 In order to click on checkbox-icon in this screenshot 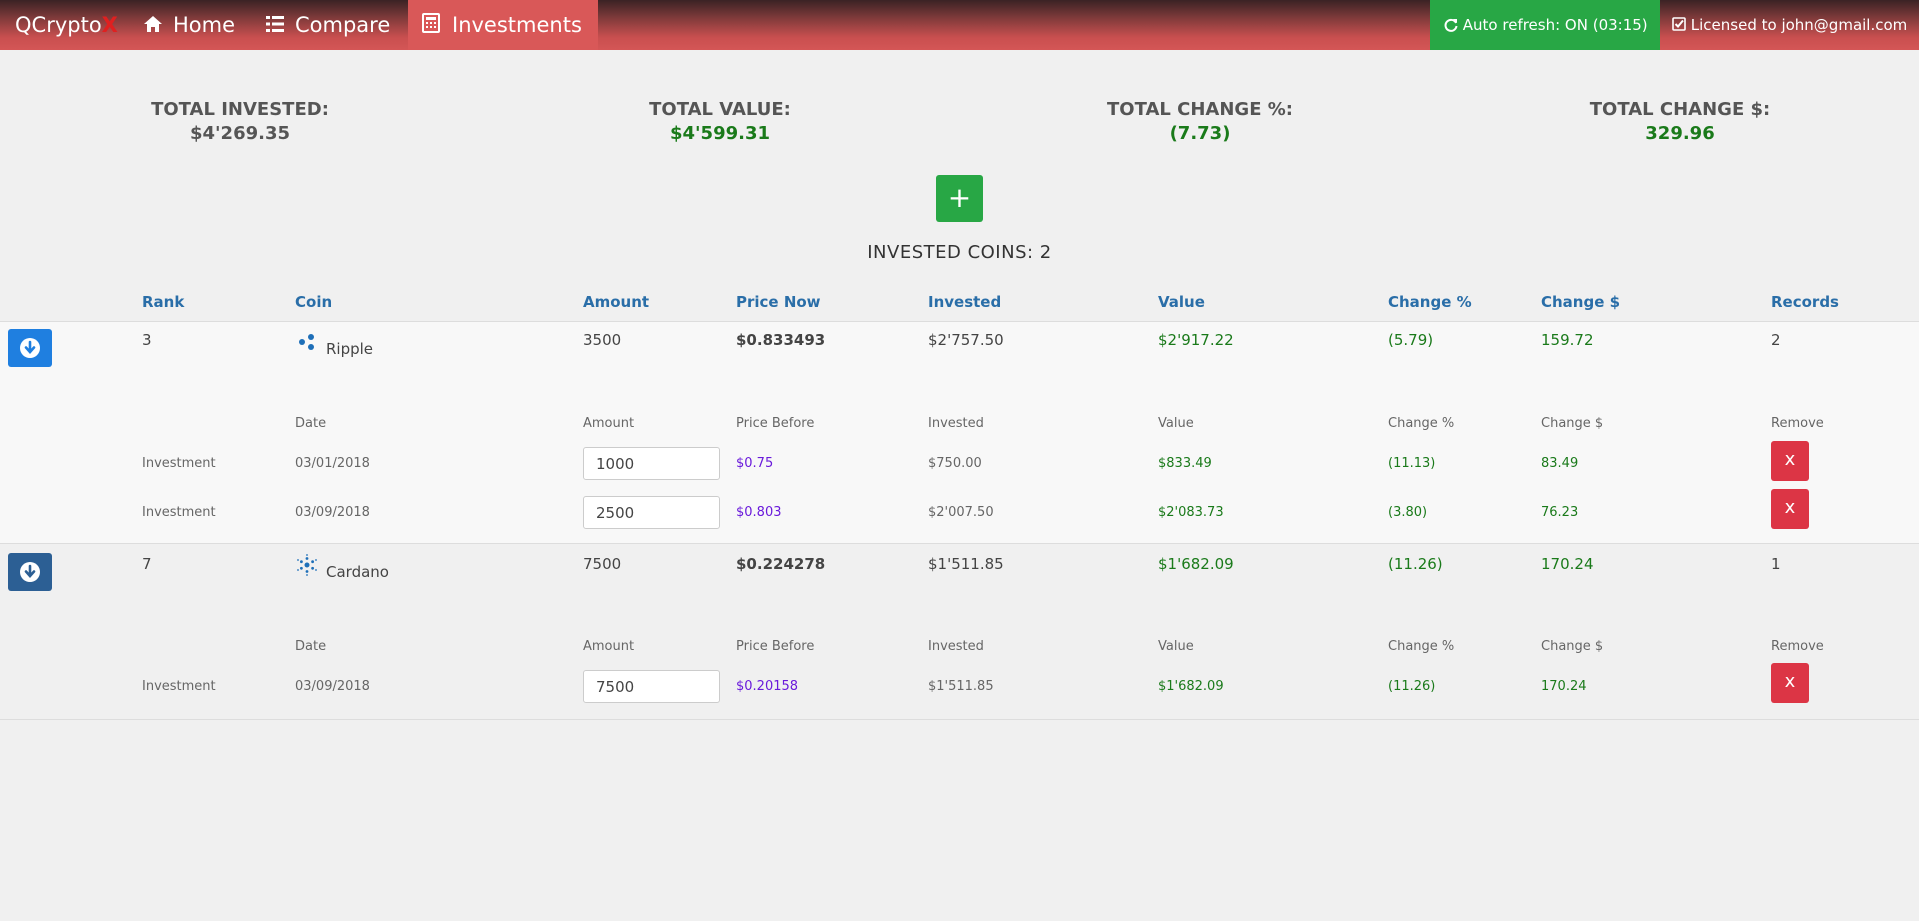, I will do `click(1681, 25)`.